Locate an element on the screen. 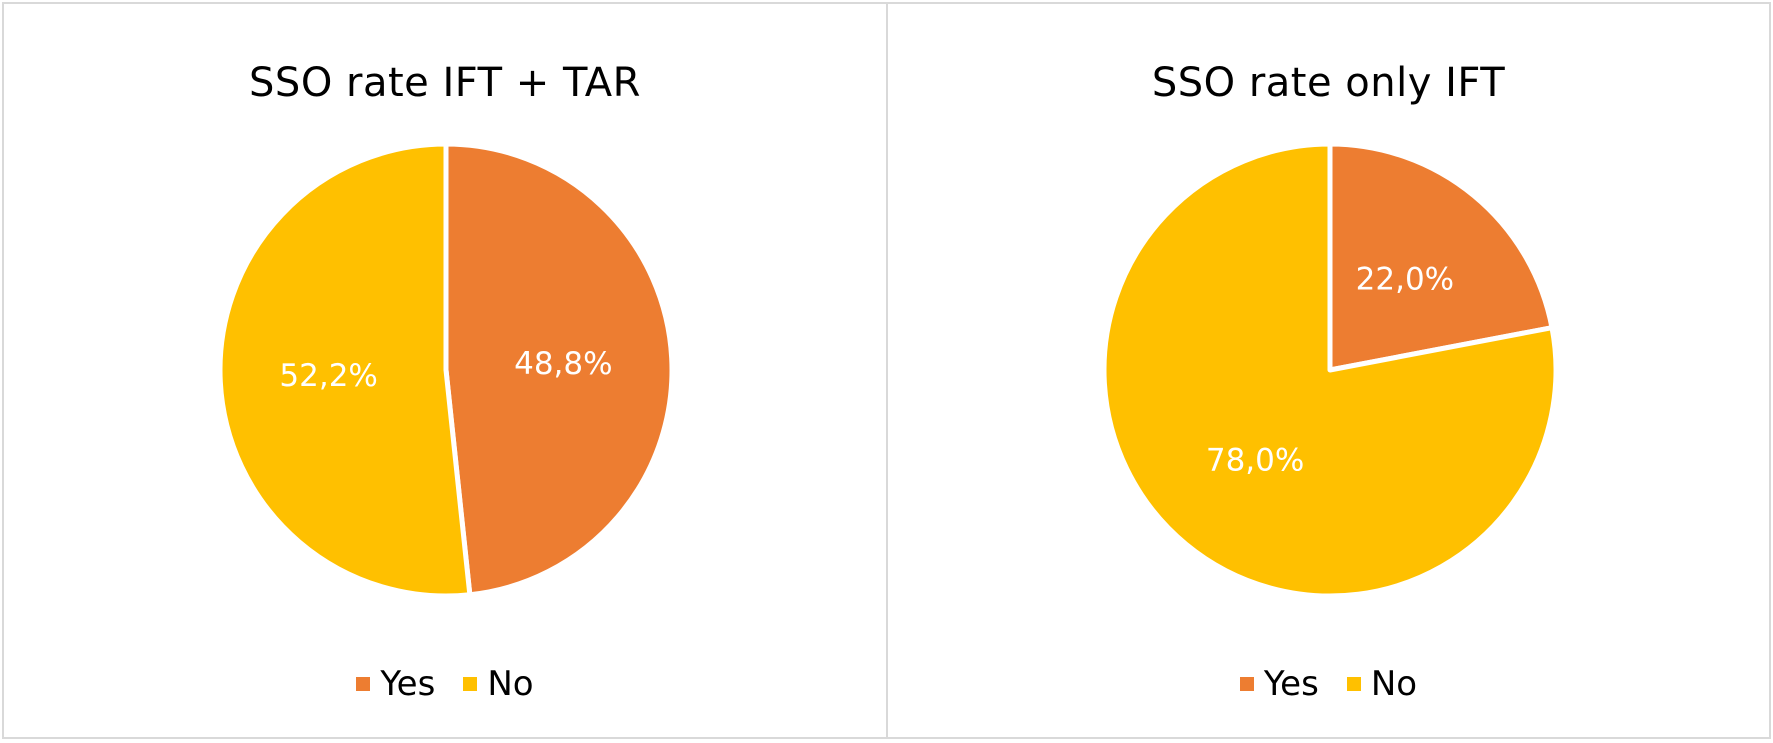 The width and height of the screenshot is (1773, 743). chart-title: SSO rate only IFT is located at coordinates (1328, 83).